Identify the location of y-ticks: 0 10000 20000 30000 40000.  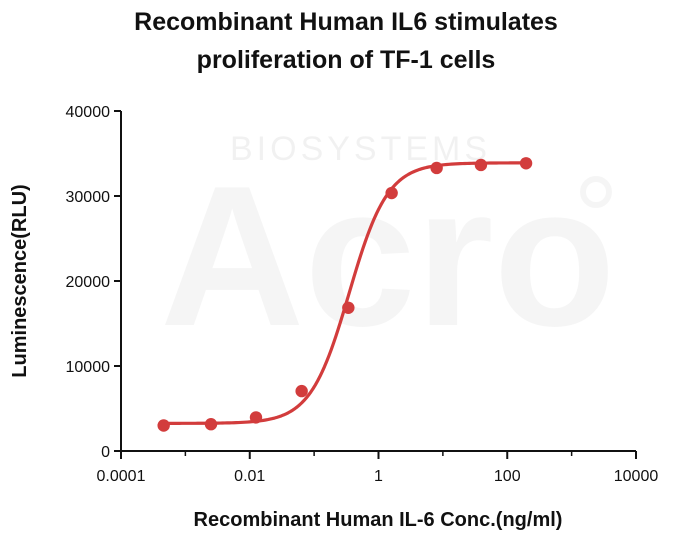
(93, 282).